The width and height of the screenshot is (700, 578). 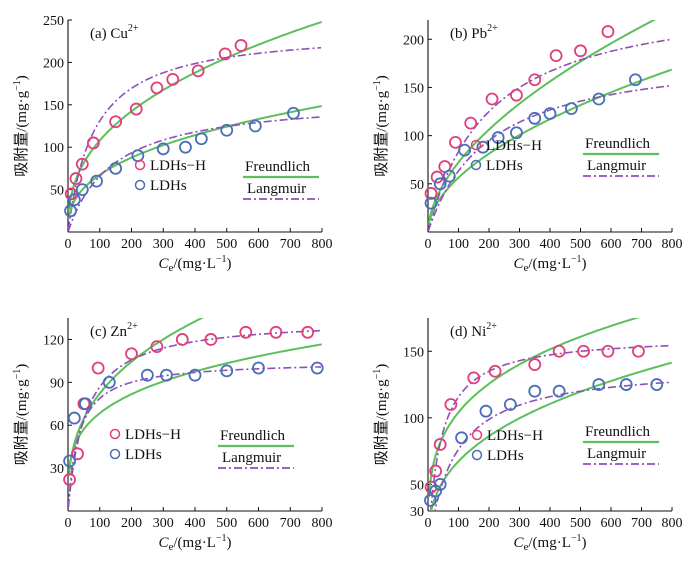 I want to click on y-tick-label: 150, so click(x=413, y=88).